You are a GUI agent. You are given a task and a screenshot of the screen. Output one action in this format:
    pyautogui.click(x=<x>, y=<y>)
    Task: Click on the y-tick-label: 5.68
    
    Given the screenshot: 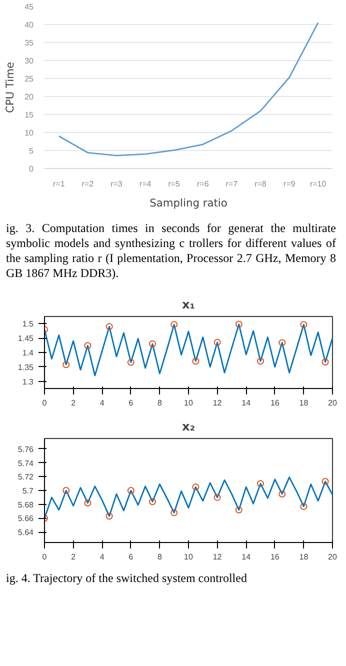 What is the action you would take?
    pyautogui.click(x=26, y=505)
    